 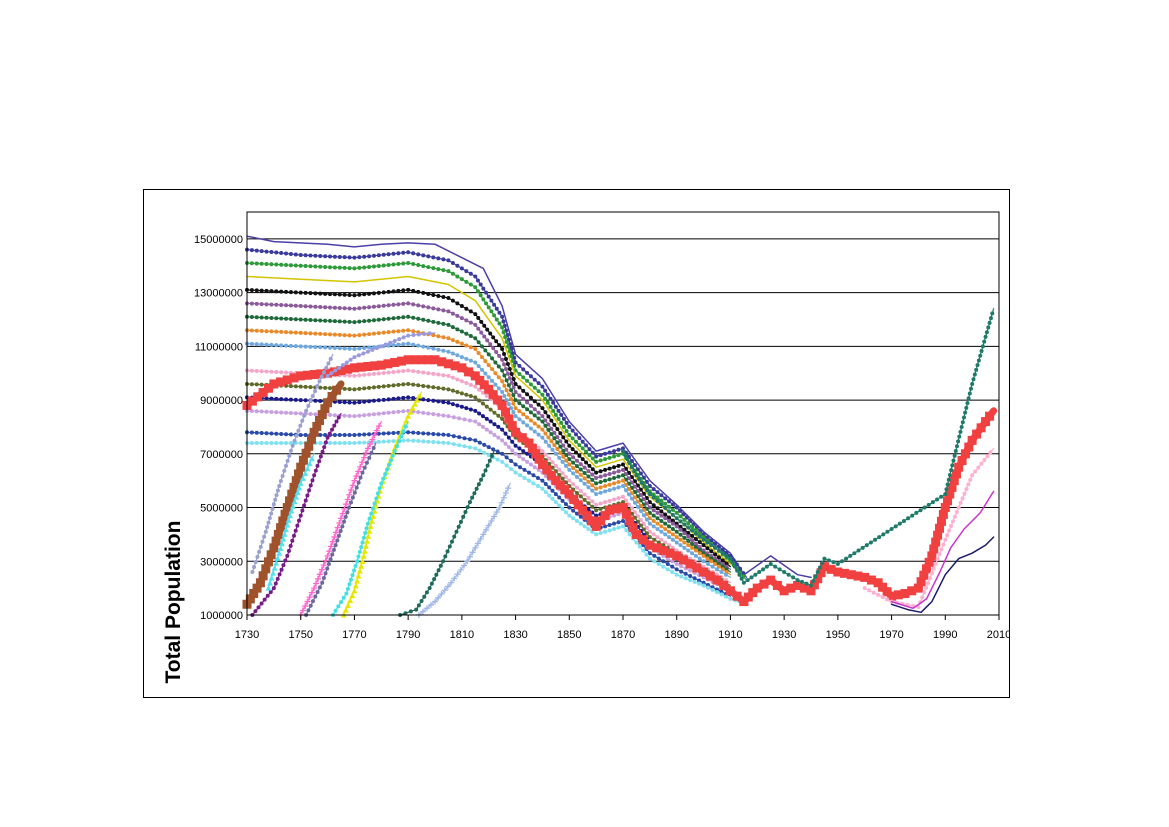 I want to click on series-21-marker, so click(x=316, y=583).